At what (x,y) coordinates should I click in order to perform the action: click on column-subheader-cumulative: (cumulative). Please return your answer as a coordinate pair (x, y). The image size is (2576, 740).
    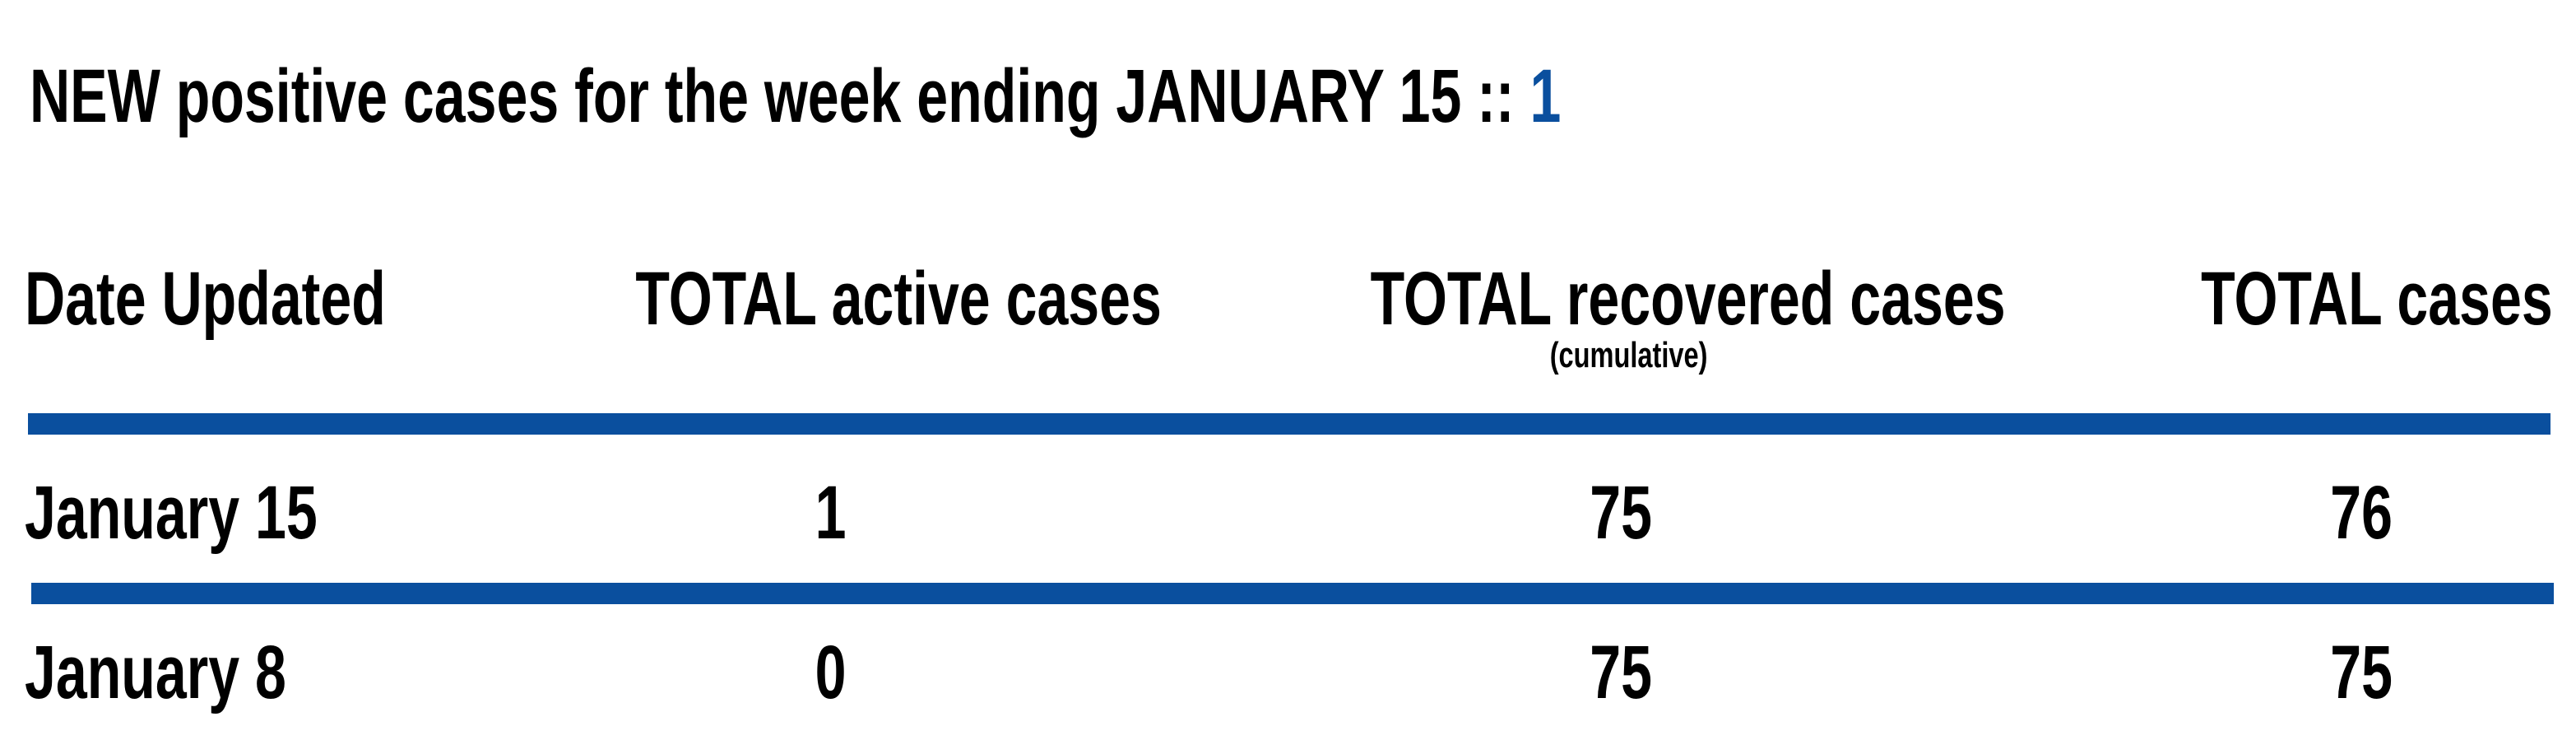
    Looking at the image, I should click on (1629, 355).